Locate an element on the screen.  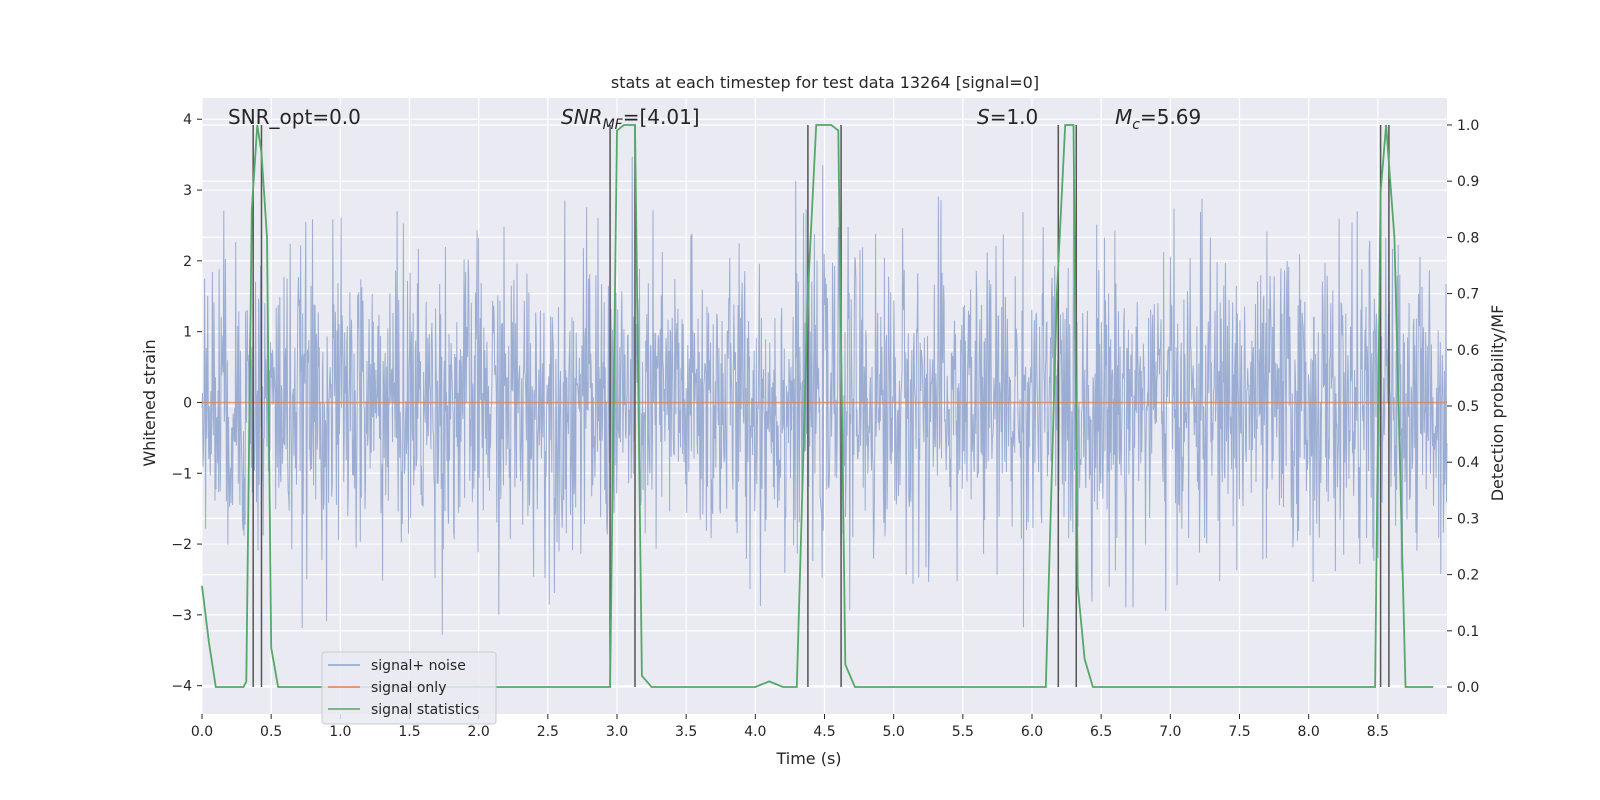
x-tick-label: 6.5 is located at coordinates (1101, 732).